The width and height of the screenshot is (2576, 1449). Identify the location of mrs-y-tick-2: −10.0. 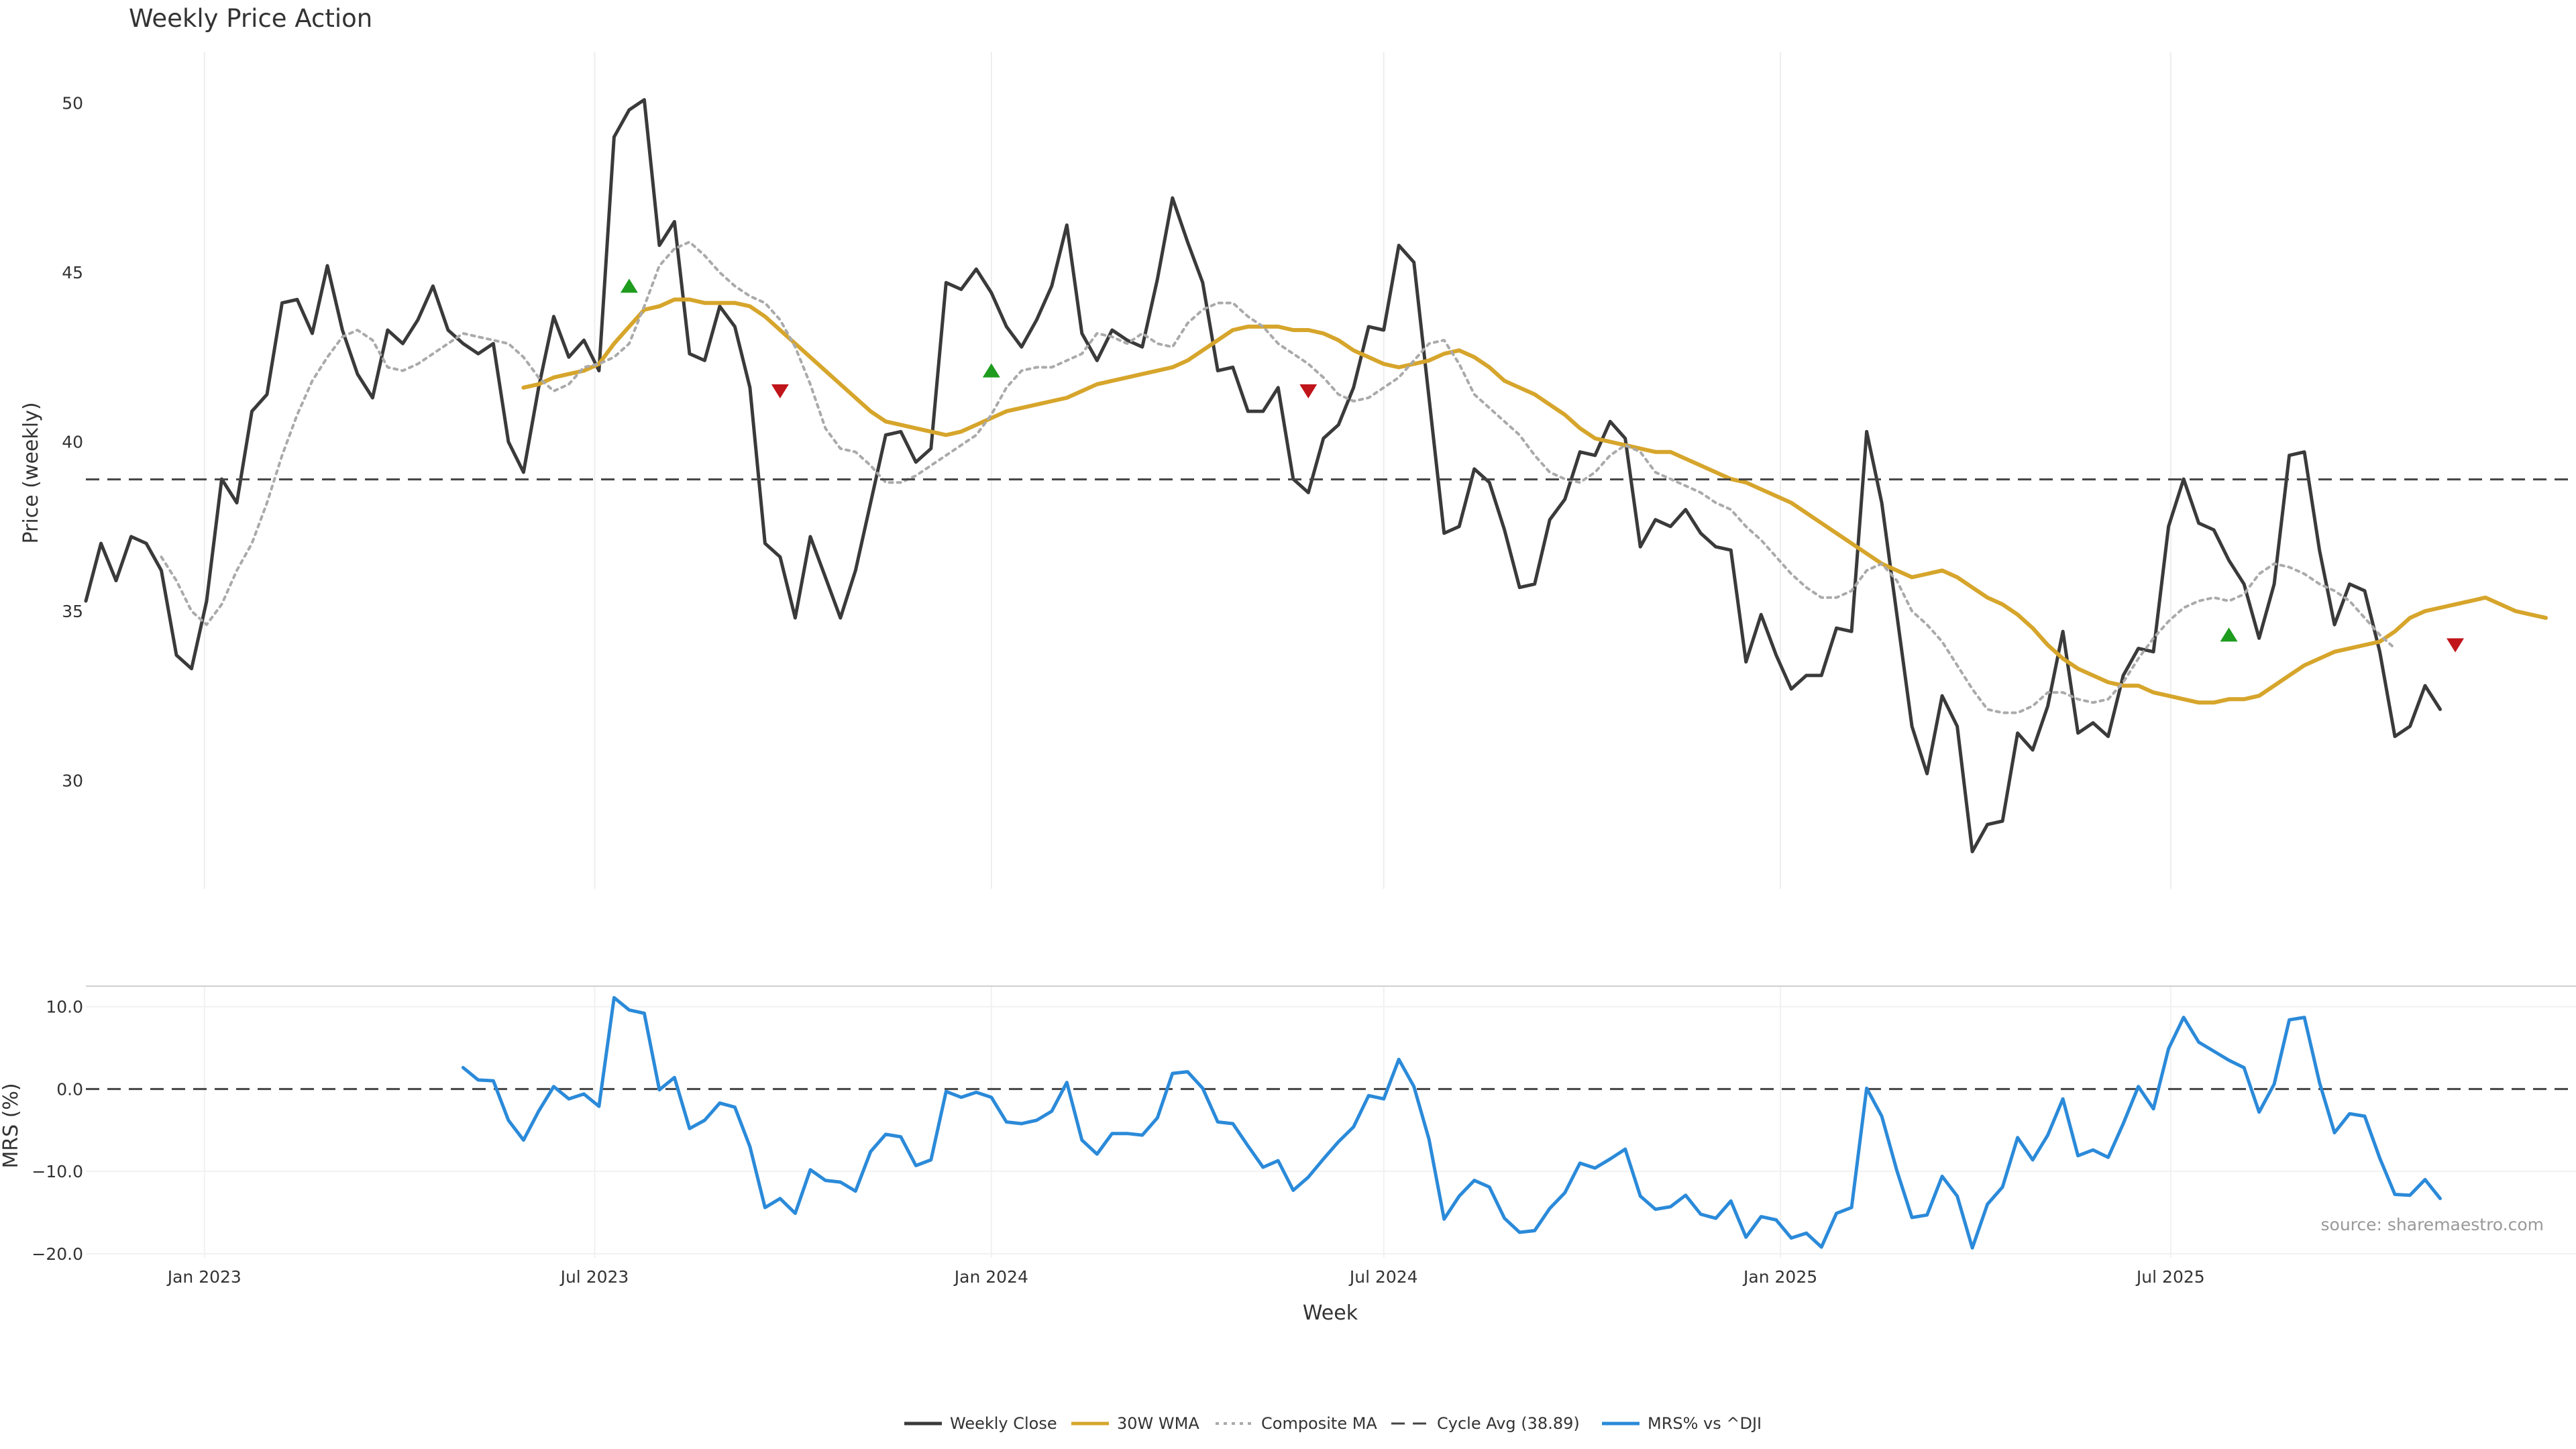
(57, 1171).